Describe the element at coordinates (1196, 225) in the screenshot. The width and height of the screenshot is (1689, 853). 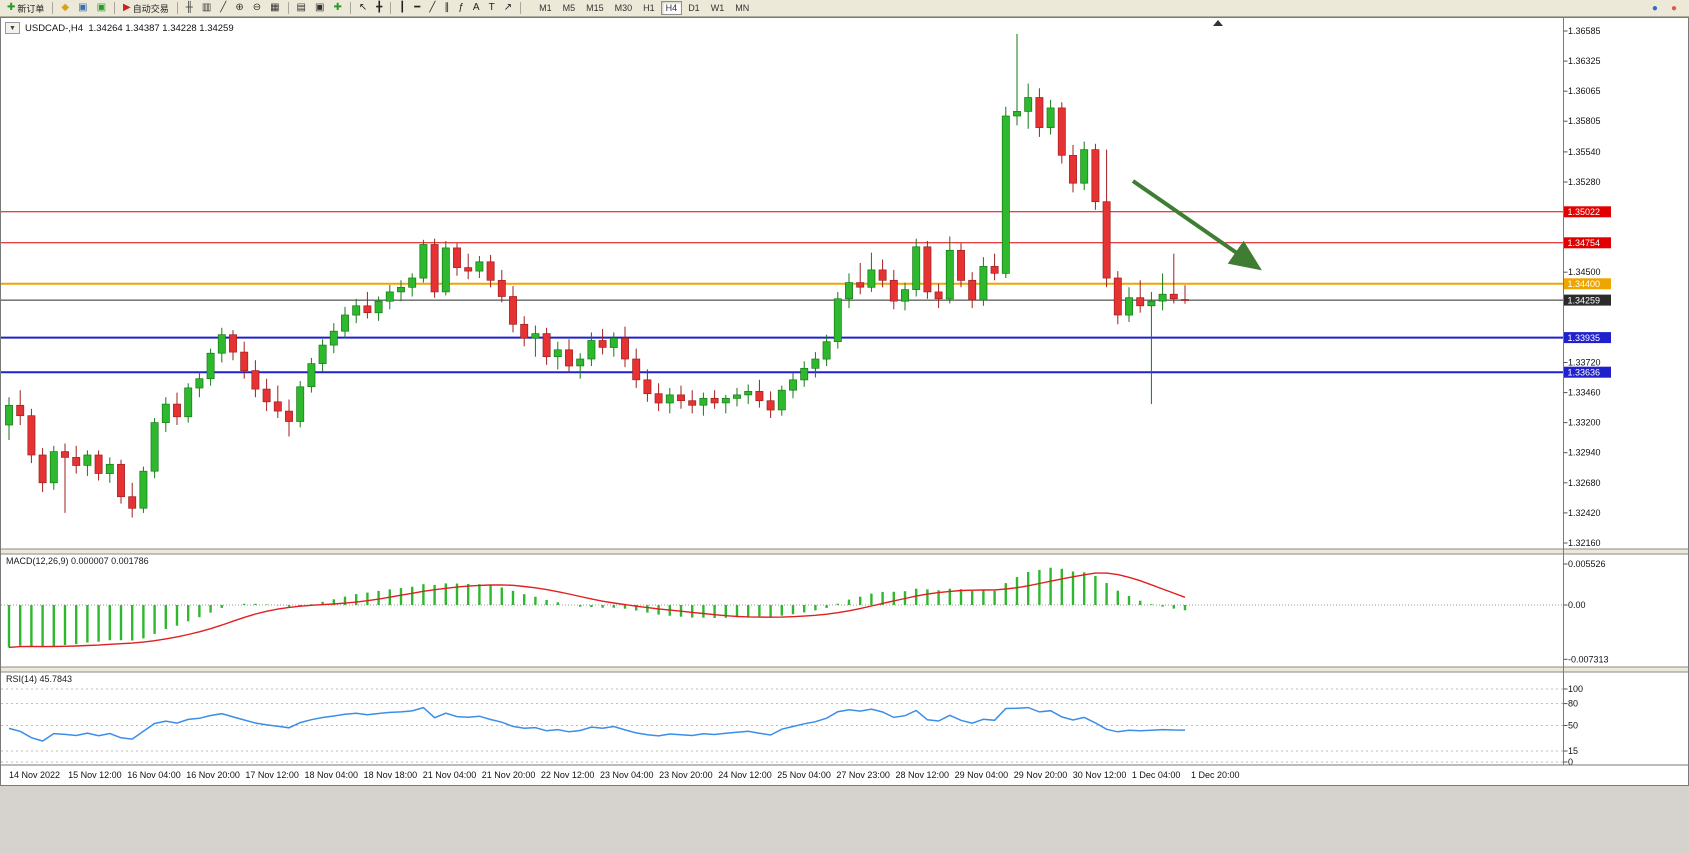
I see `trend-arrow` at that location.